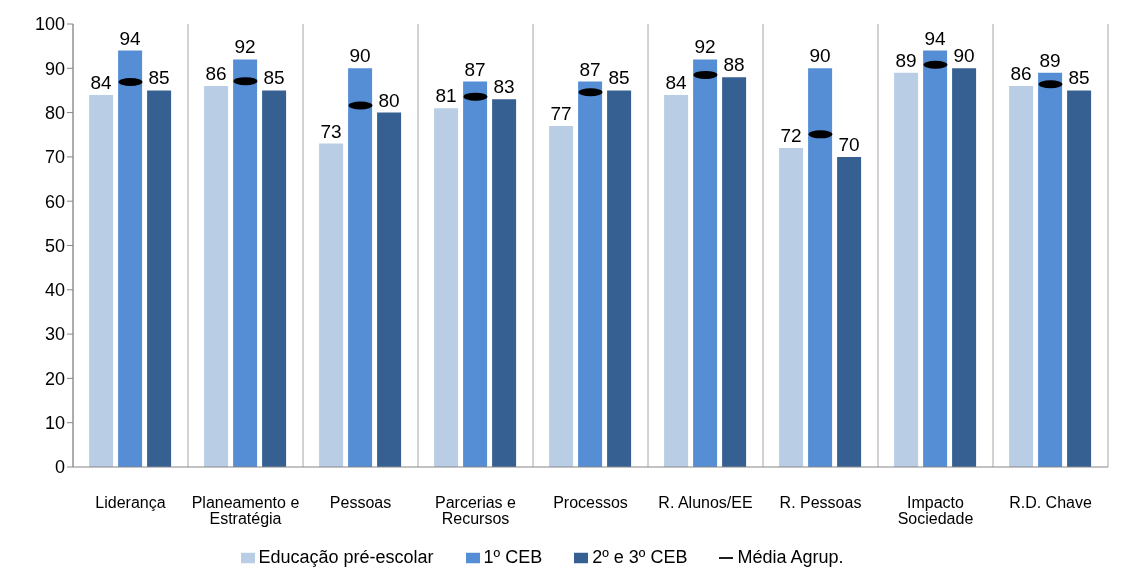 The image size is (1126, 574). What do you see at coordinates (346, 557) in the screenshot?
I see `legend-label: Educação pré-escolar` at bounding box center [346, 557].